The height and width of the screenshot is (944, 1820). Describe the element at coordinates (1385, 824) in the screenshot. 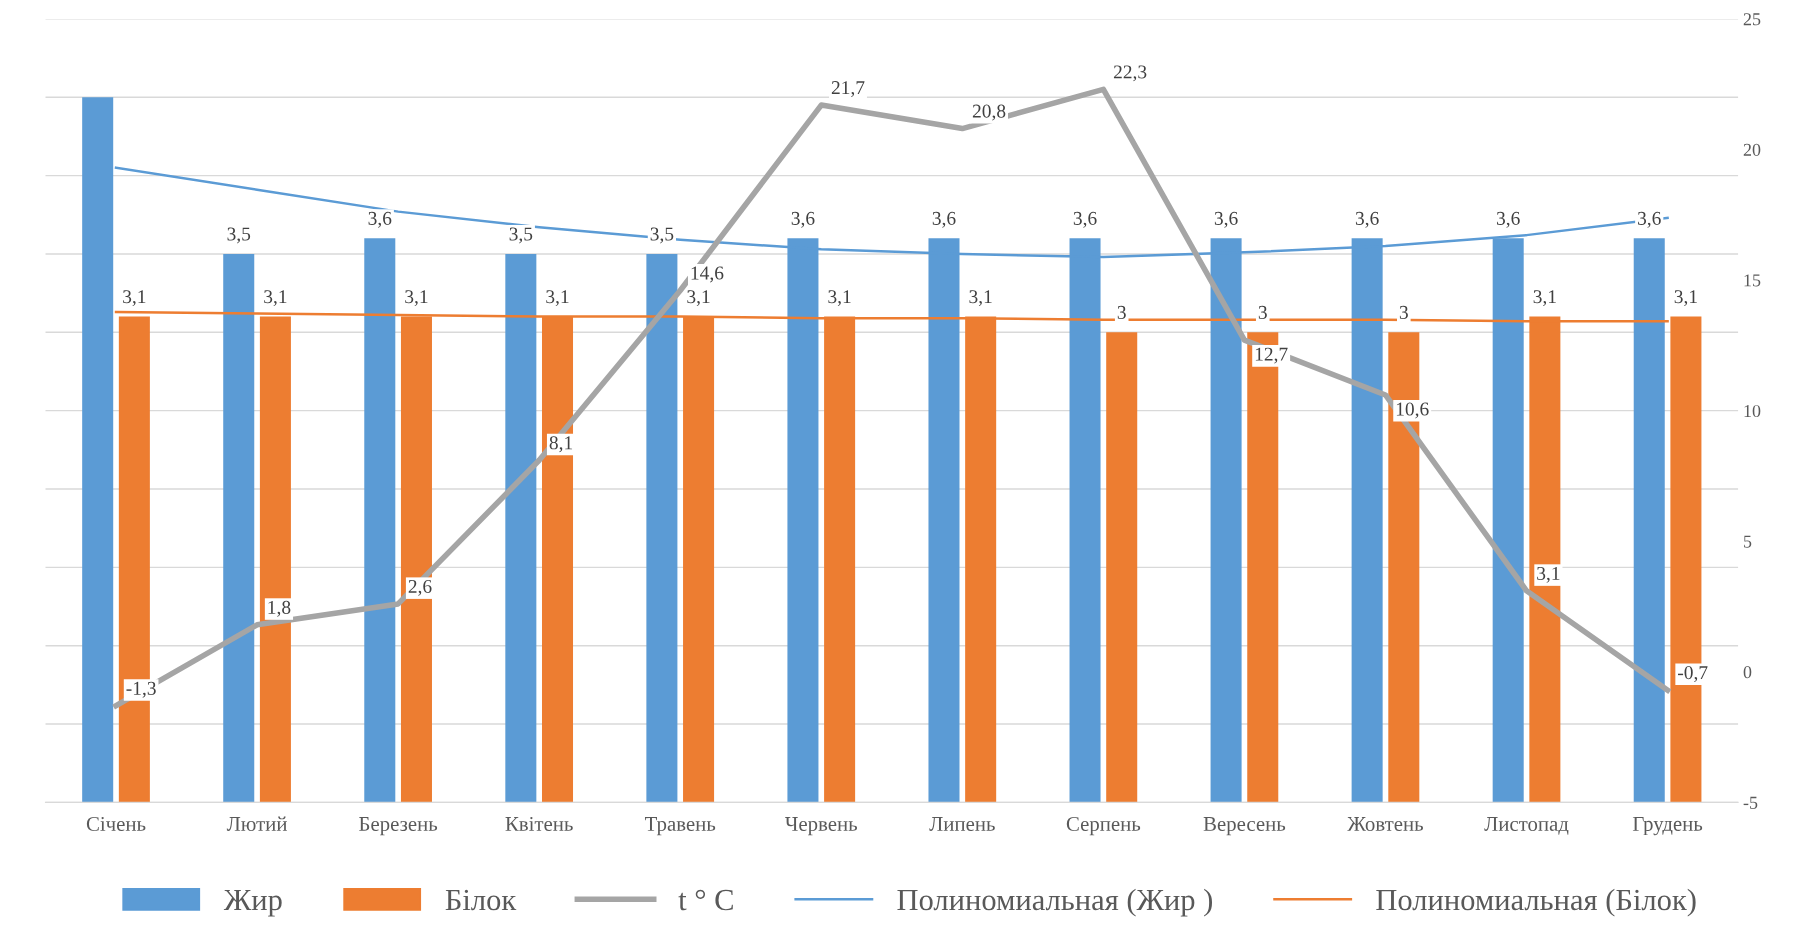

I see `x-tick-label: Жовтень` at that location.